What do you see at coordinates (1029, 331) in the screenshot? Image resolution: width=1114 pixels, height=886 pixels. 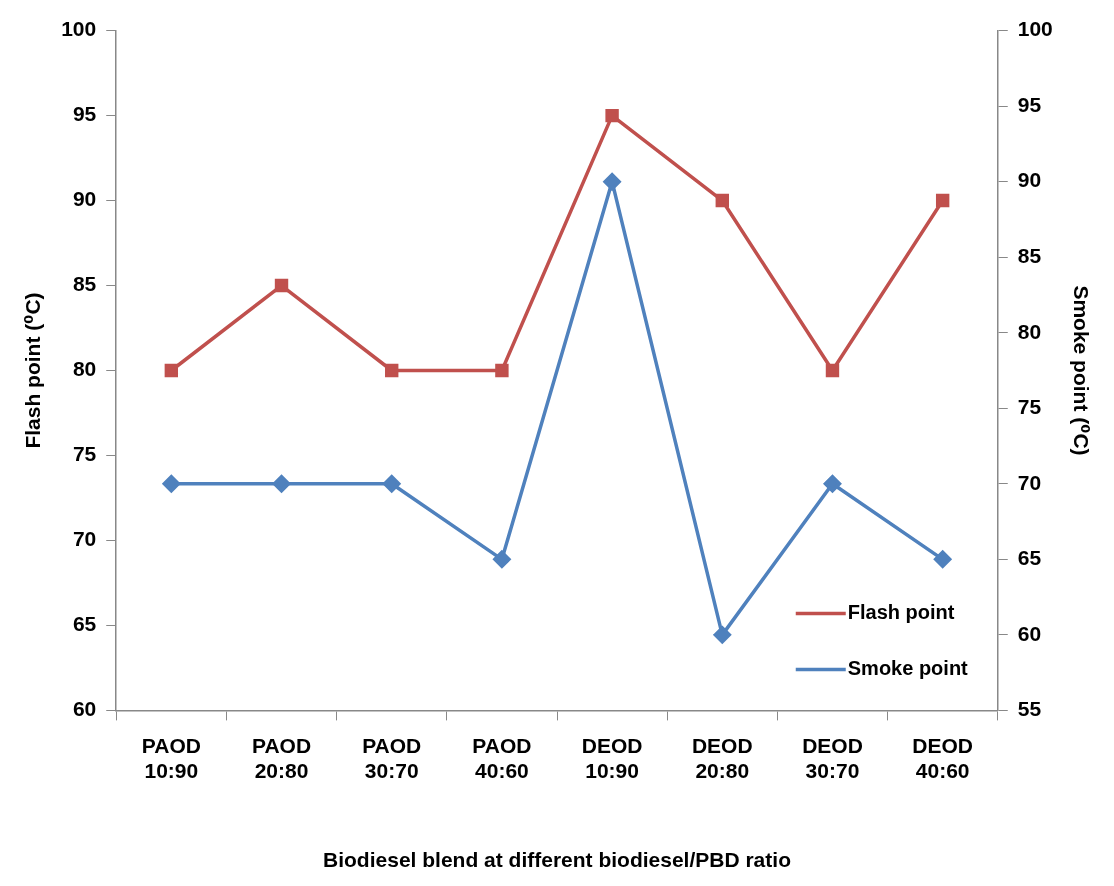 I see `y2-tick-label: 80` at bounding box center [1029, 331].